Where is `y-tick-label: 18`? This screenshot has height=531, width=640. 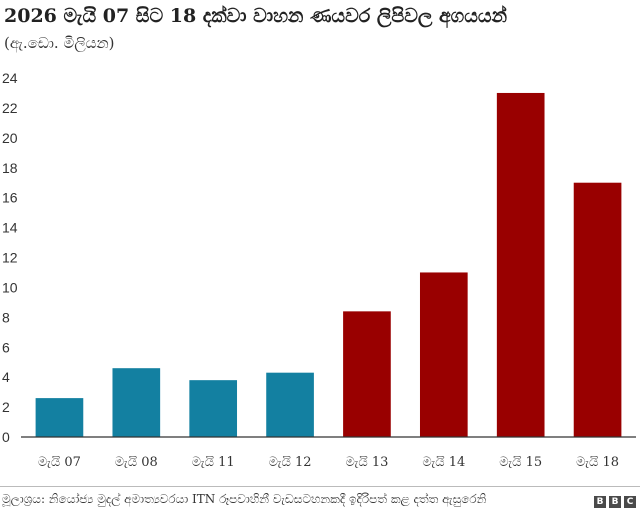 y-tick-label: 18 is located at coordinates (10, 168).